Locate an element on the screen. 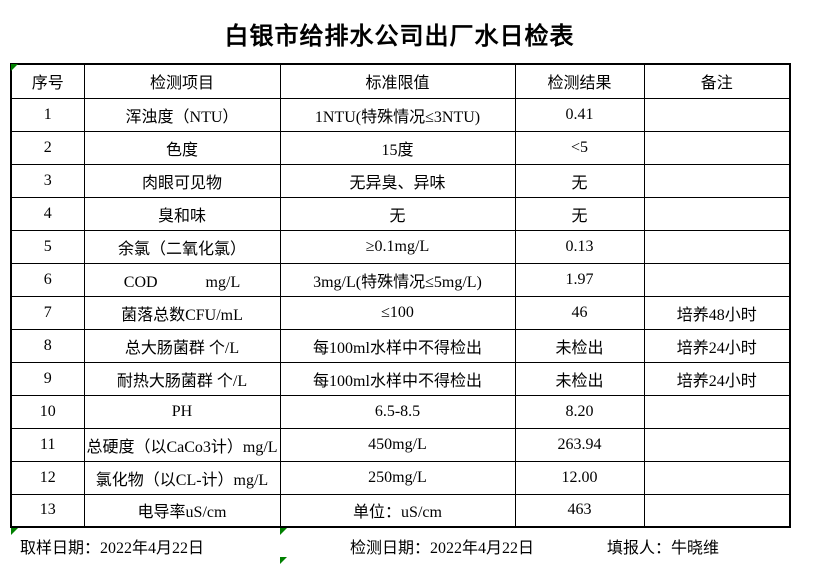  cell-item: 肉眼可见物 is located at coordinates (182, 180).